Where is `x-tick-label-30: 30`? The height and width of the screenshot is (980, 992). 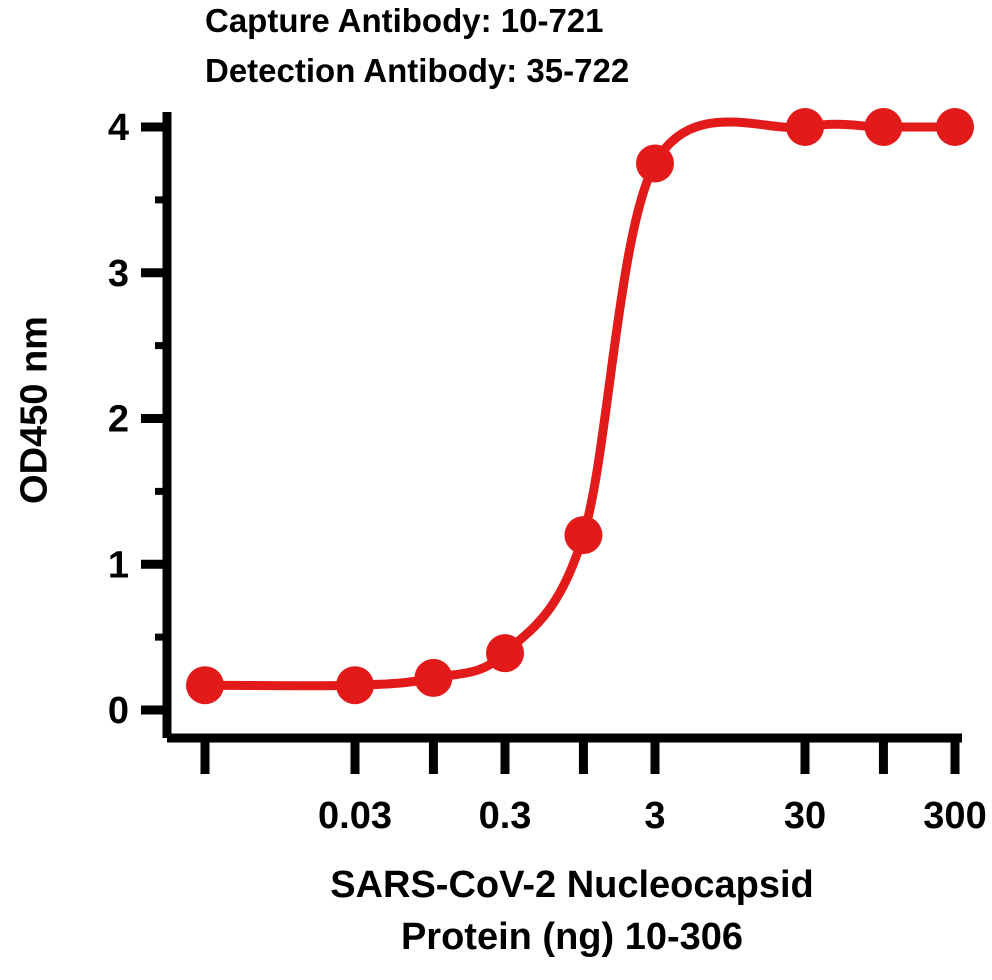 x-tick-label-30: 30 is located at coordinates (805, 816).